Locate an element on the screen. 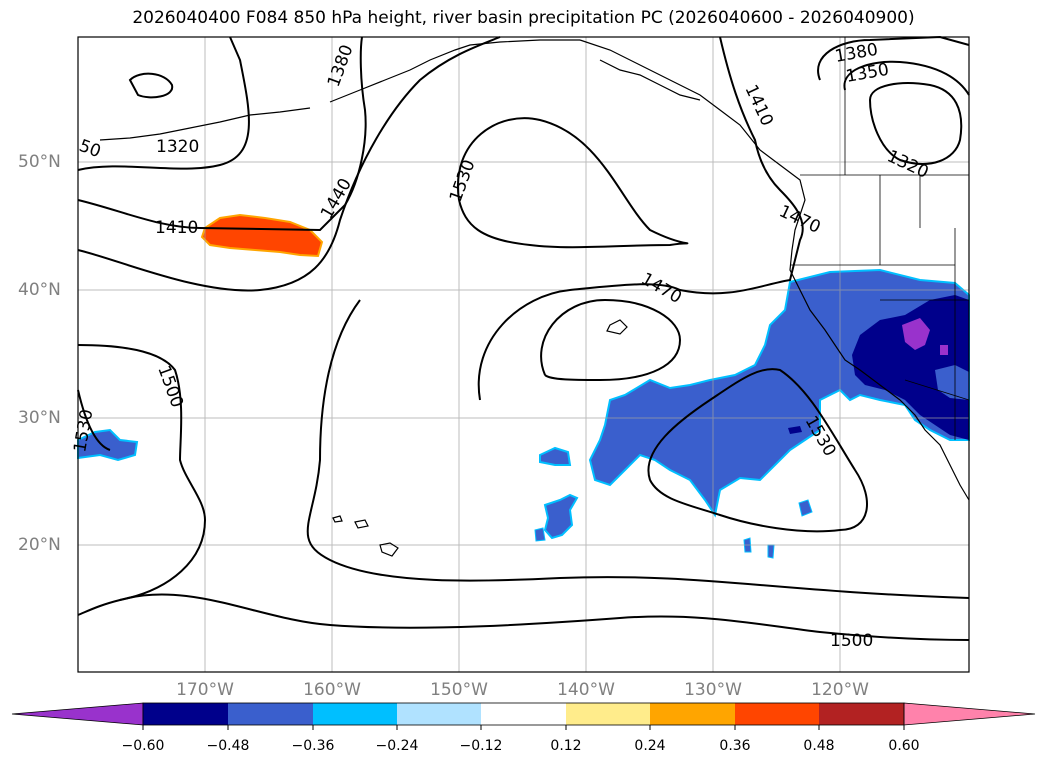 The image size is (1047, 765). precip-region-blue-west is located at coordinates (108, 445).